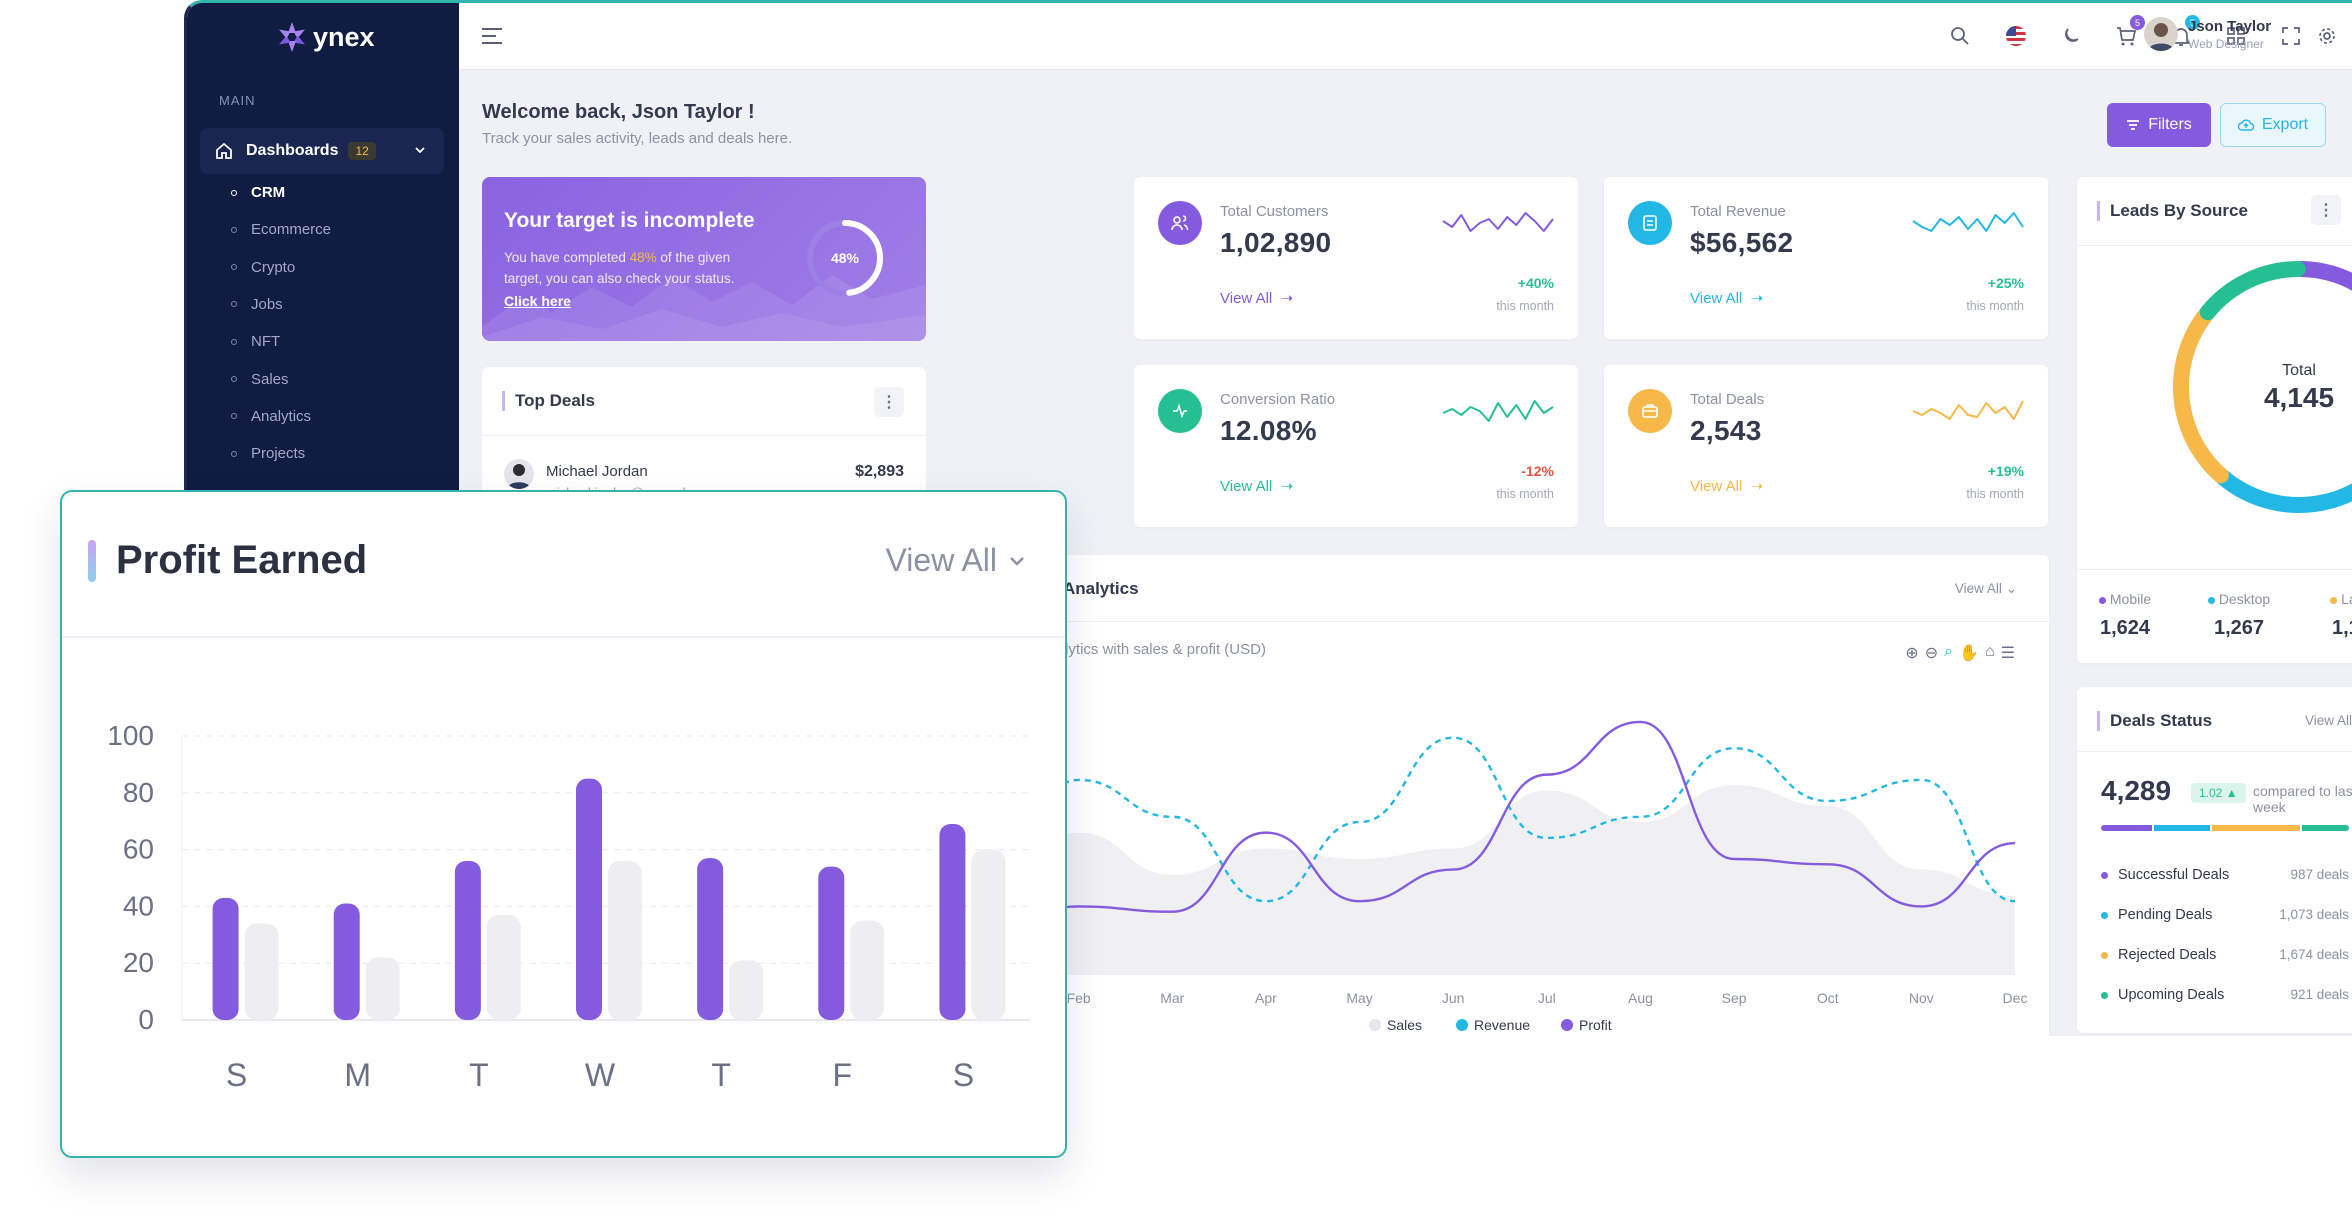  What do you see at coordinates (2299, 370) in the screenshot?
I see `donut-center-label: Total` at bounding box center [2299, 370].